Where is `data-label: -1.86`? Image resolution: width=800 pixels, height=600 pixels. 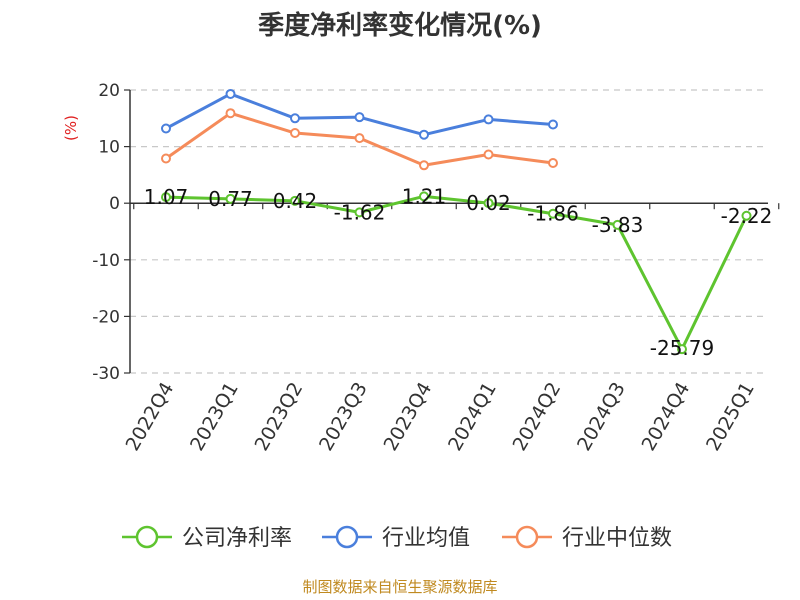
data-label: -1.86 is located at coordinates (553, 214).